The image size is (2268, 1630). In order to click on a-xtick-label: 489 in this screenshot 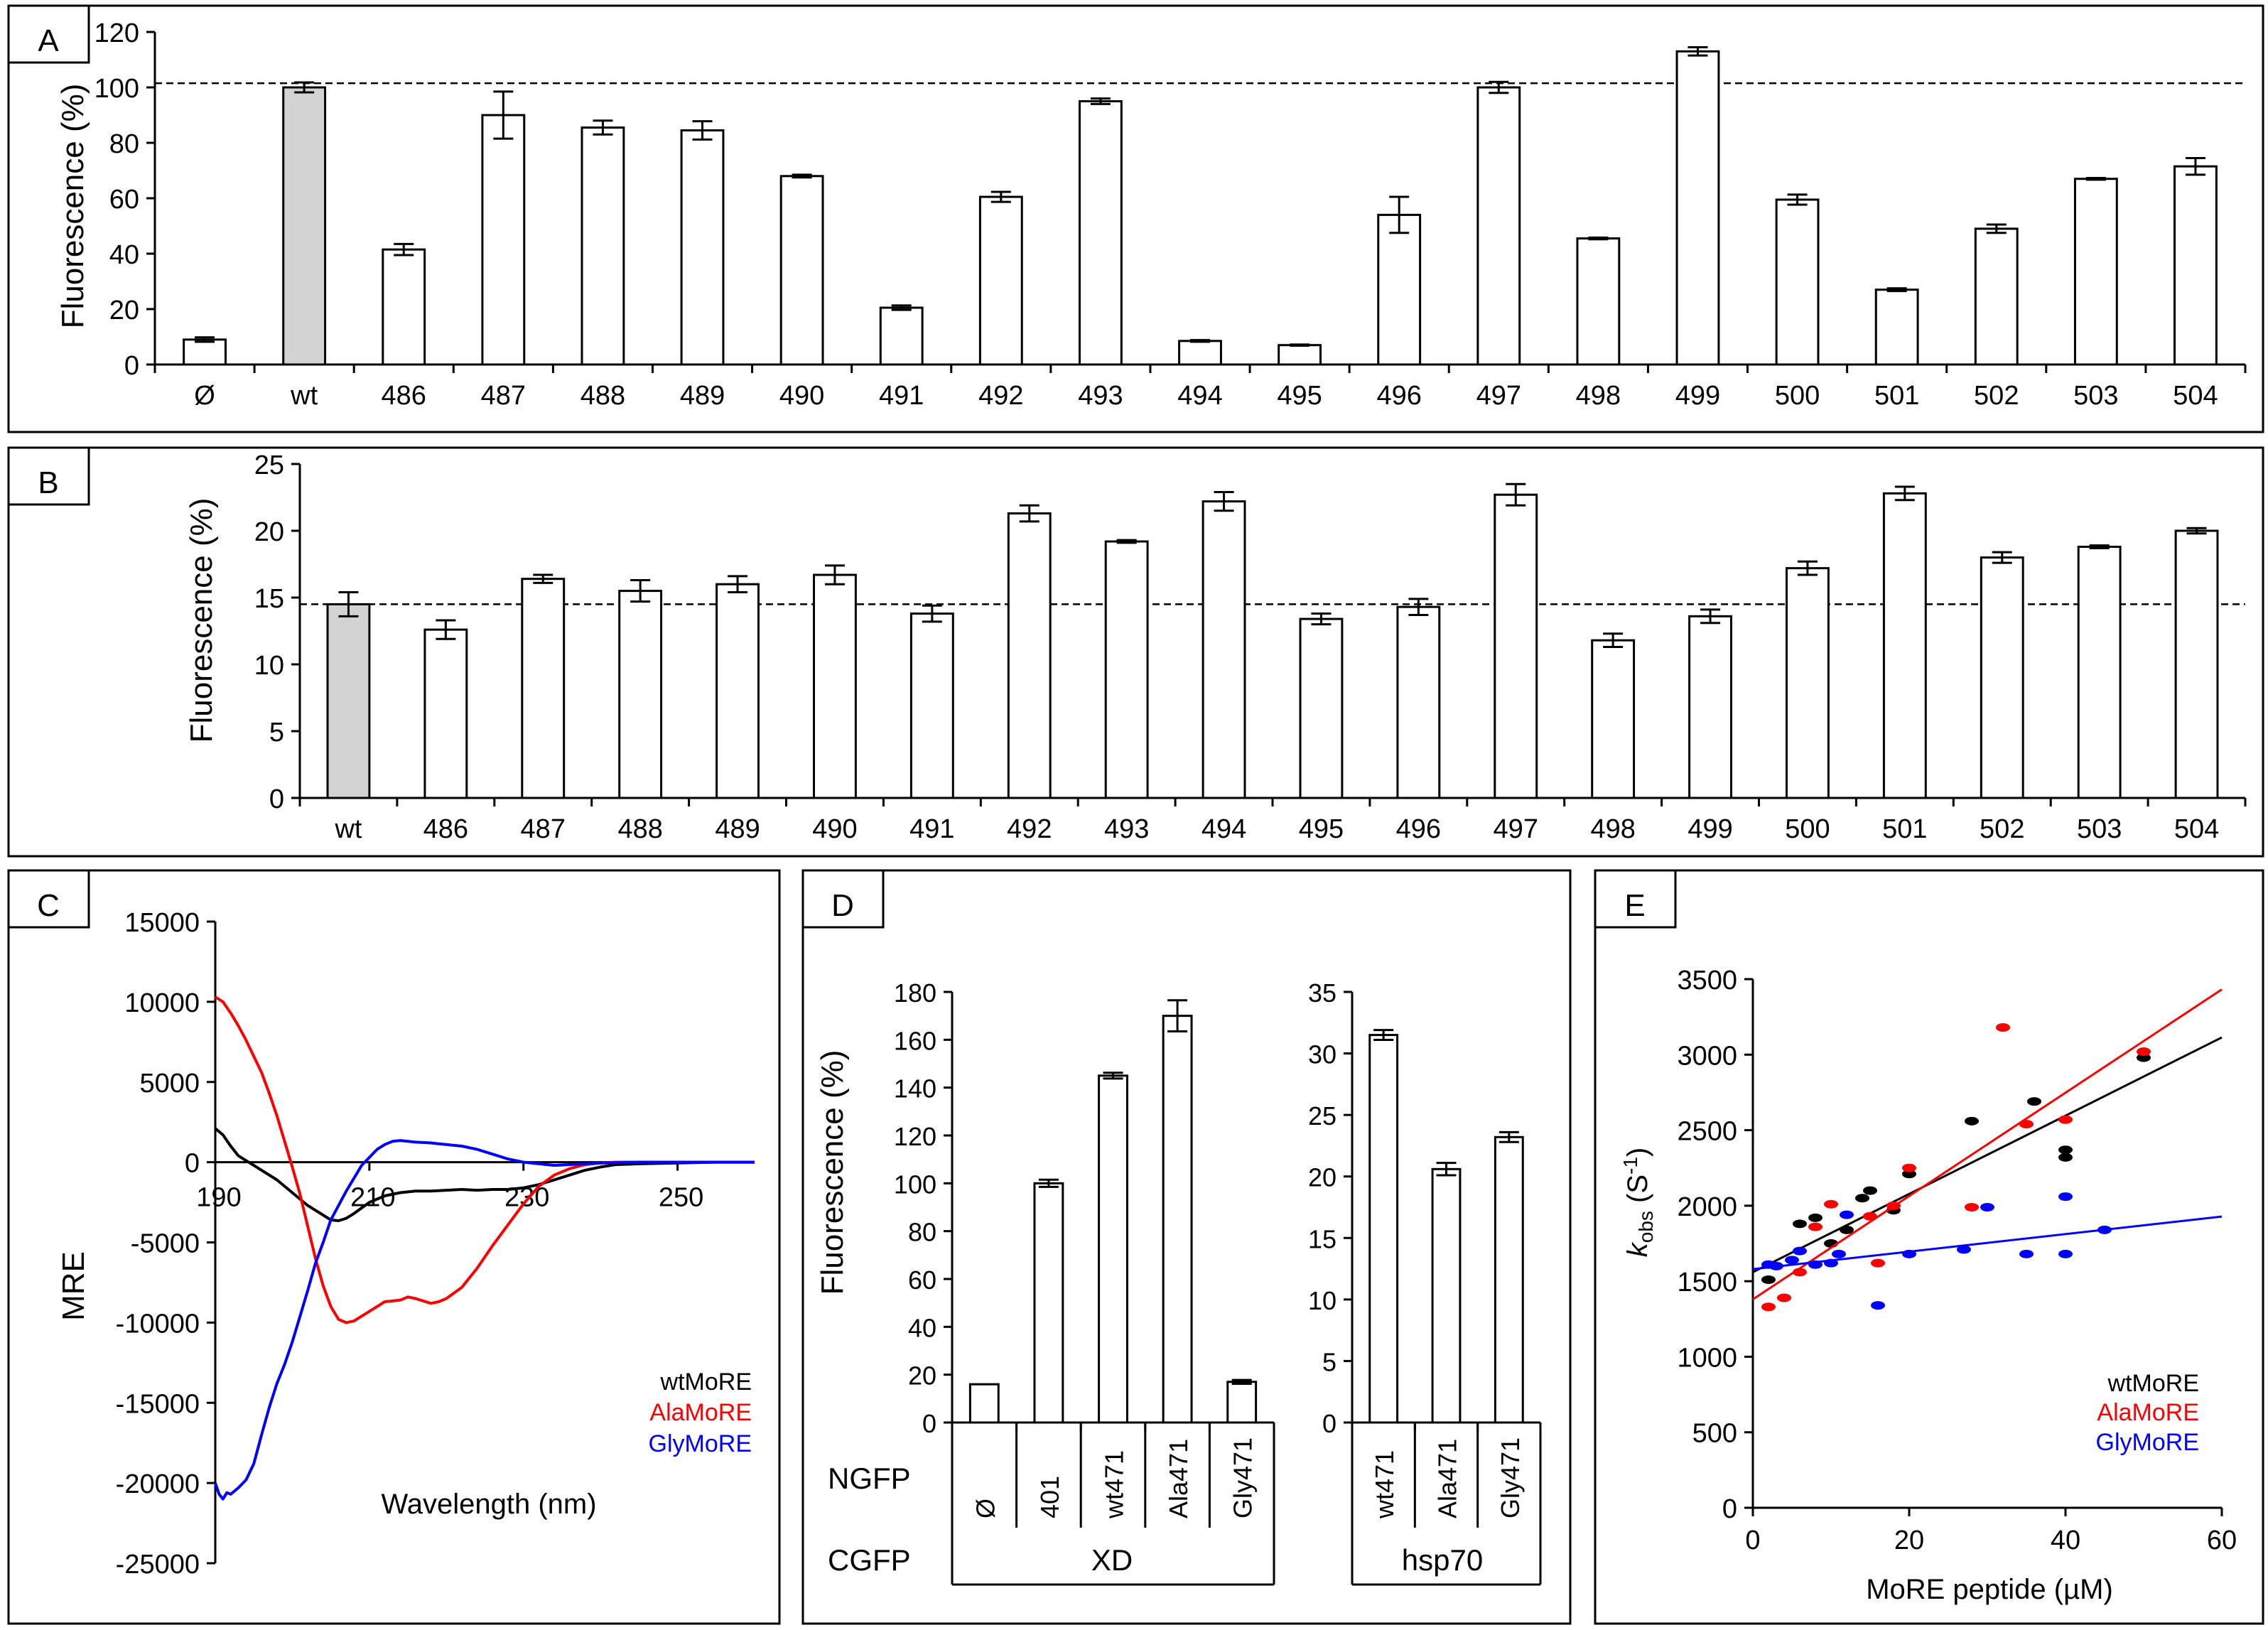, I will do `click(702, 396)`.